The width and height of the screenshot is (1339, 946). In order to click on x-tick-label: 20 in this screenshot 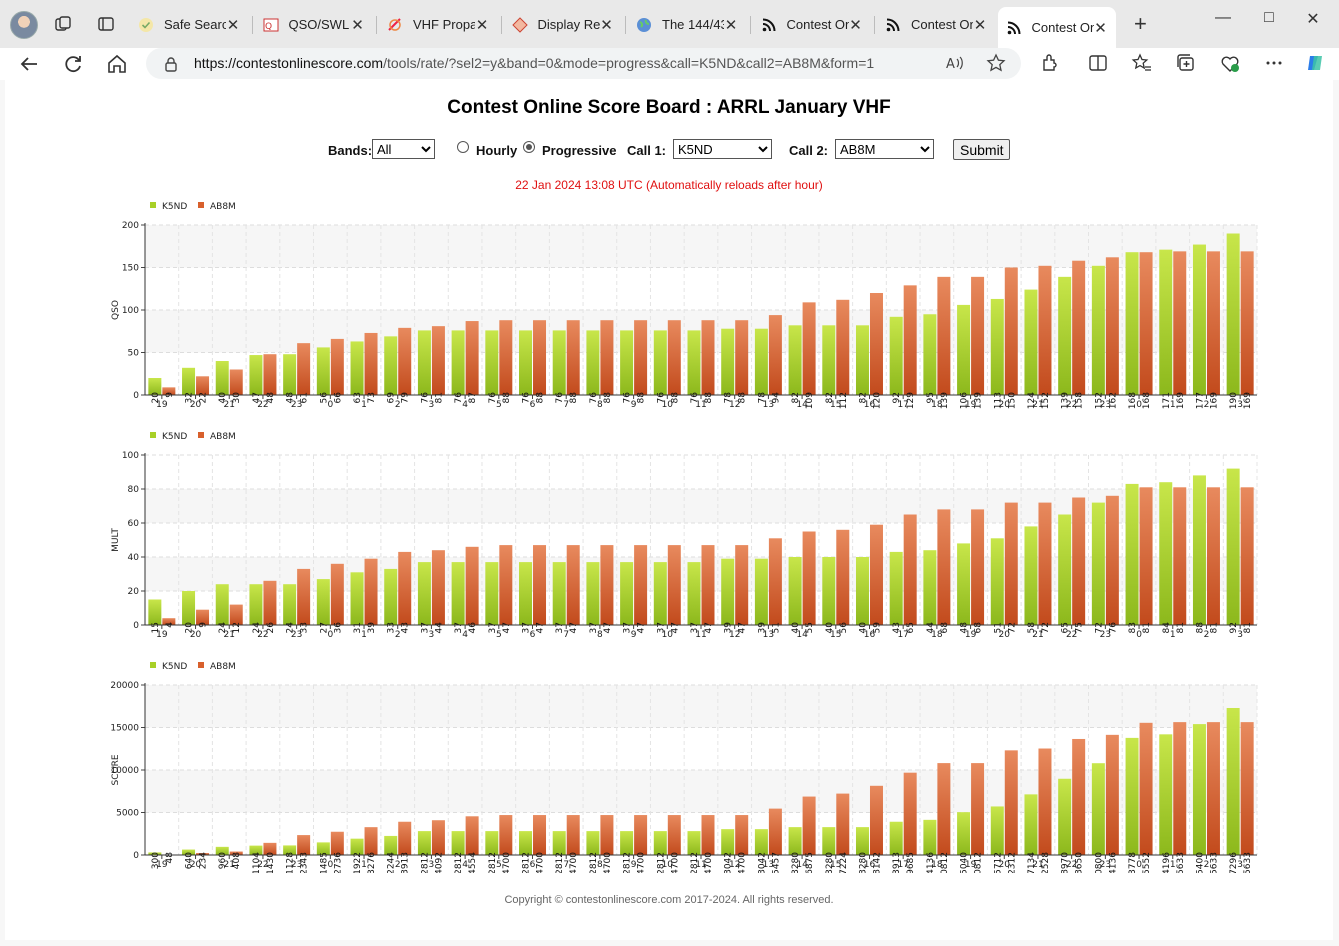, I will do `click(1005, 405)`.